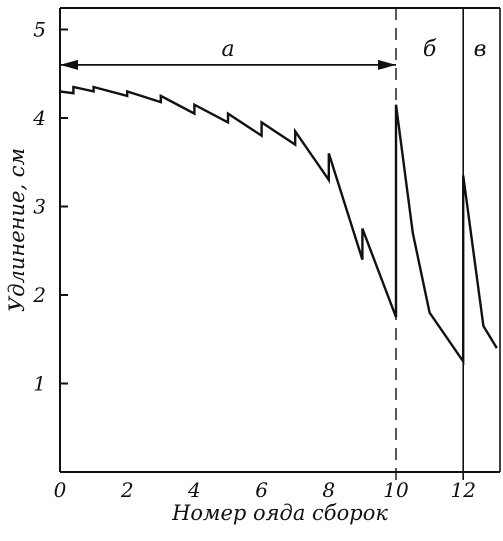 The height and width of the screenshot is (541, 503). Describe the element at coordinates (396, 490) in the screenshot. I see `x-tick-label: 10` at that location.